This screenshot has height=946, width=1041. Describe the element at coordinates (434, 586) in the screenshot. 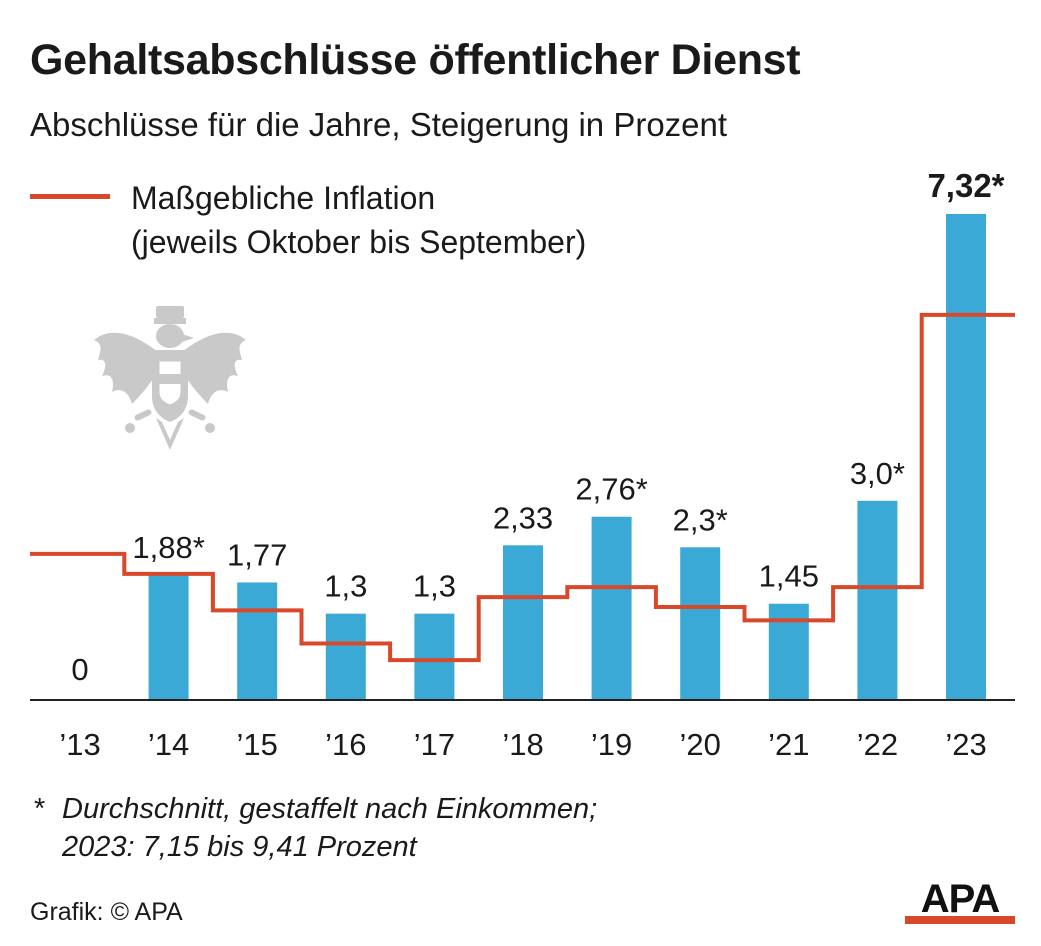

I see `value-label-4: 1,3` at that location.